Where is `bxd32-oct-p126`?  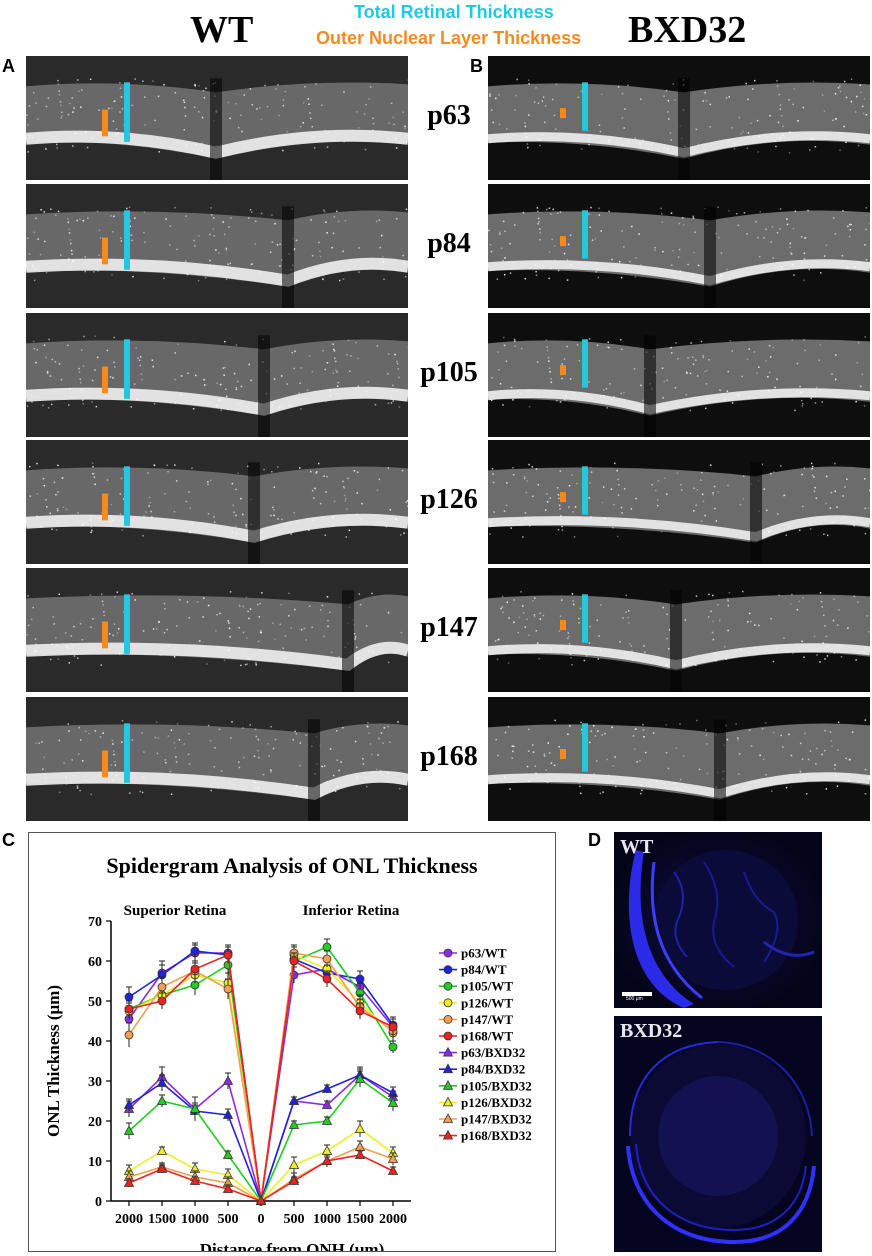
bxd32-oct-p126 is located at coordinates (679, 502).